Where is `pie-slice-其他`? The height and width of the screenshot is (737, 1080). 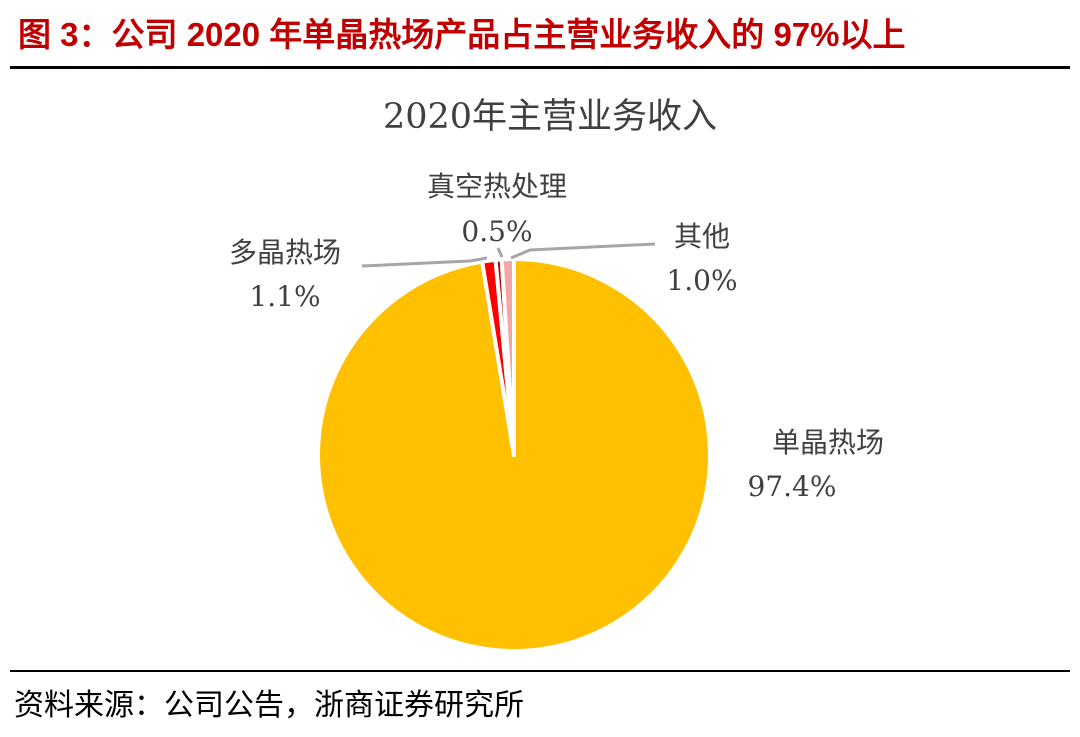 pie-slice-其他 is located at coordinates (507, 357).